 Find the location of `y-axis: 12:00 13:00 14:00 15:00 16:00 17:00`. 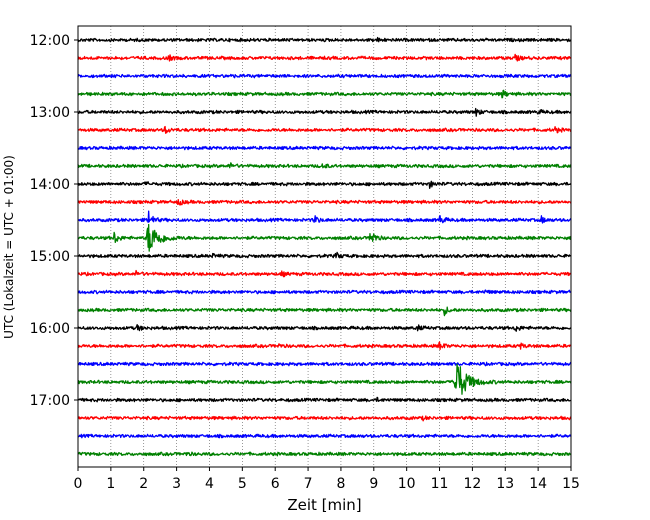

y-axis: 12:00 13:00 14:00 15:00 16:00 17:00 is located at coordinates (54, 221).